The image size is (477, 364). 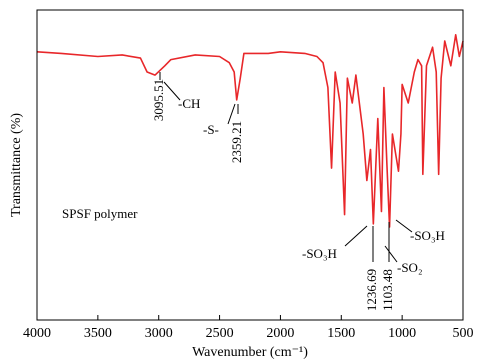 I want to click on annotation: 2359.21, so click(x=236, y=142).